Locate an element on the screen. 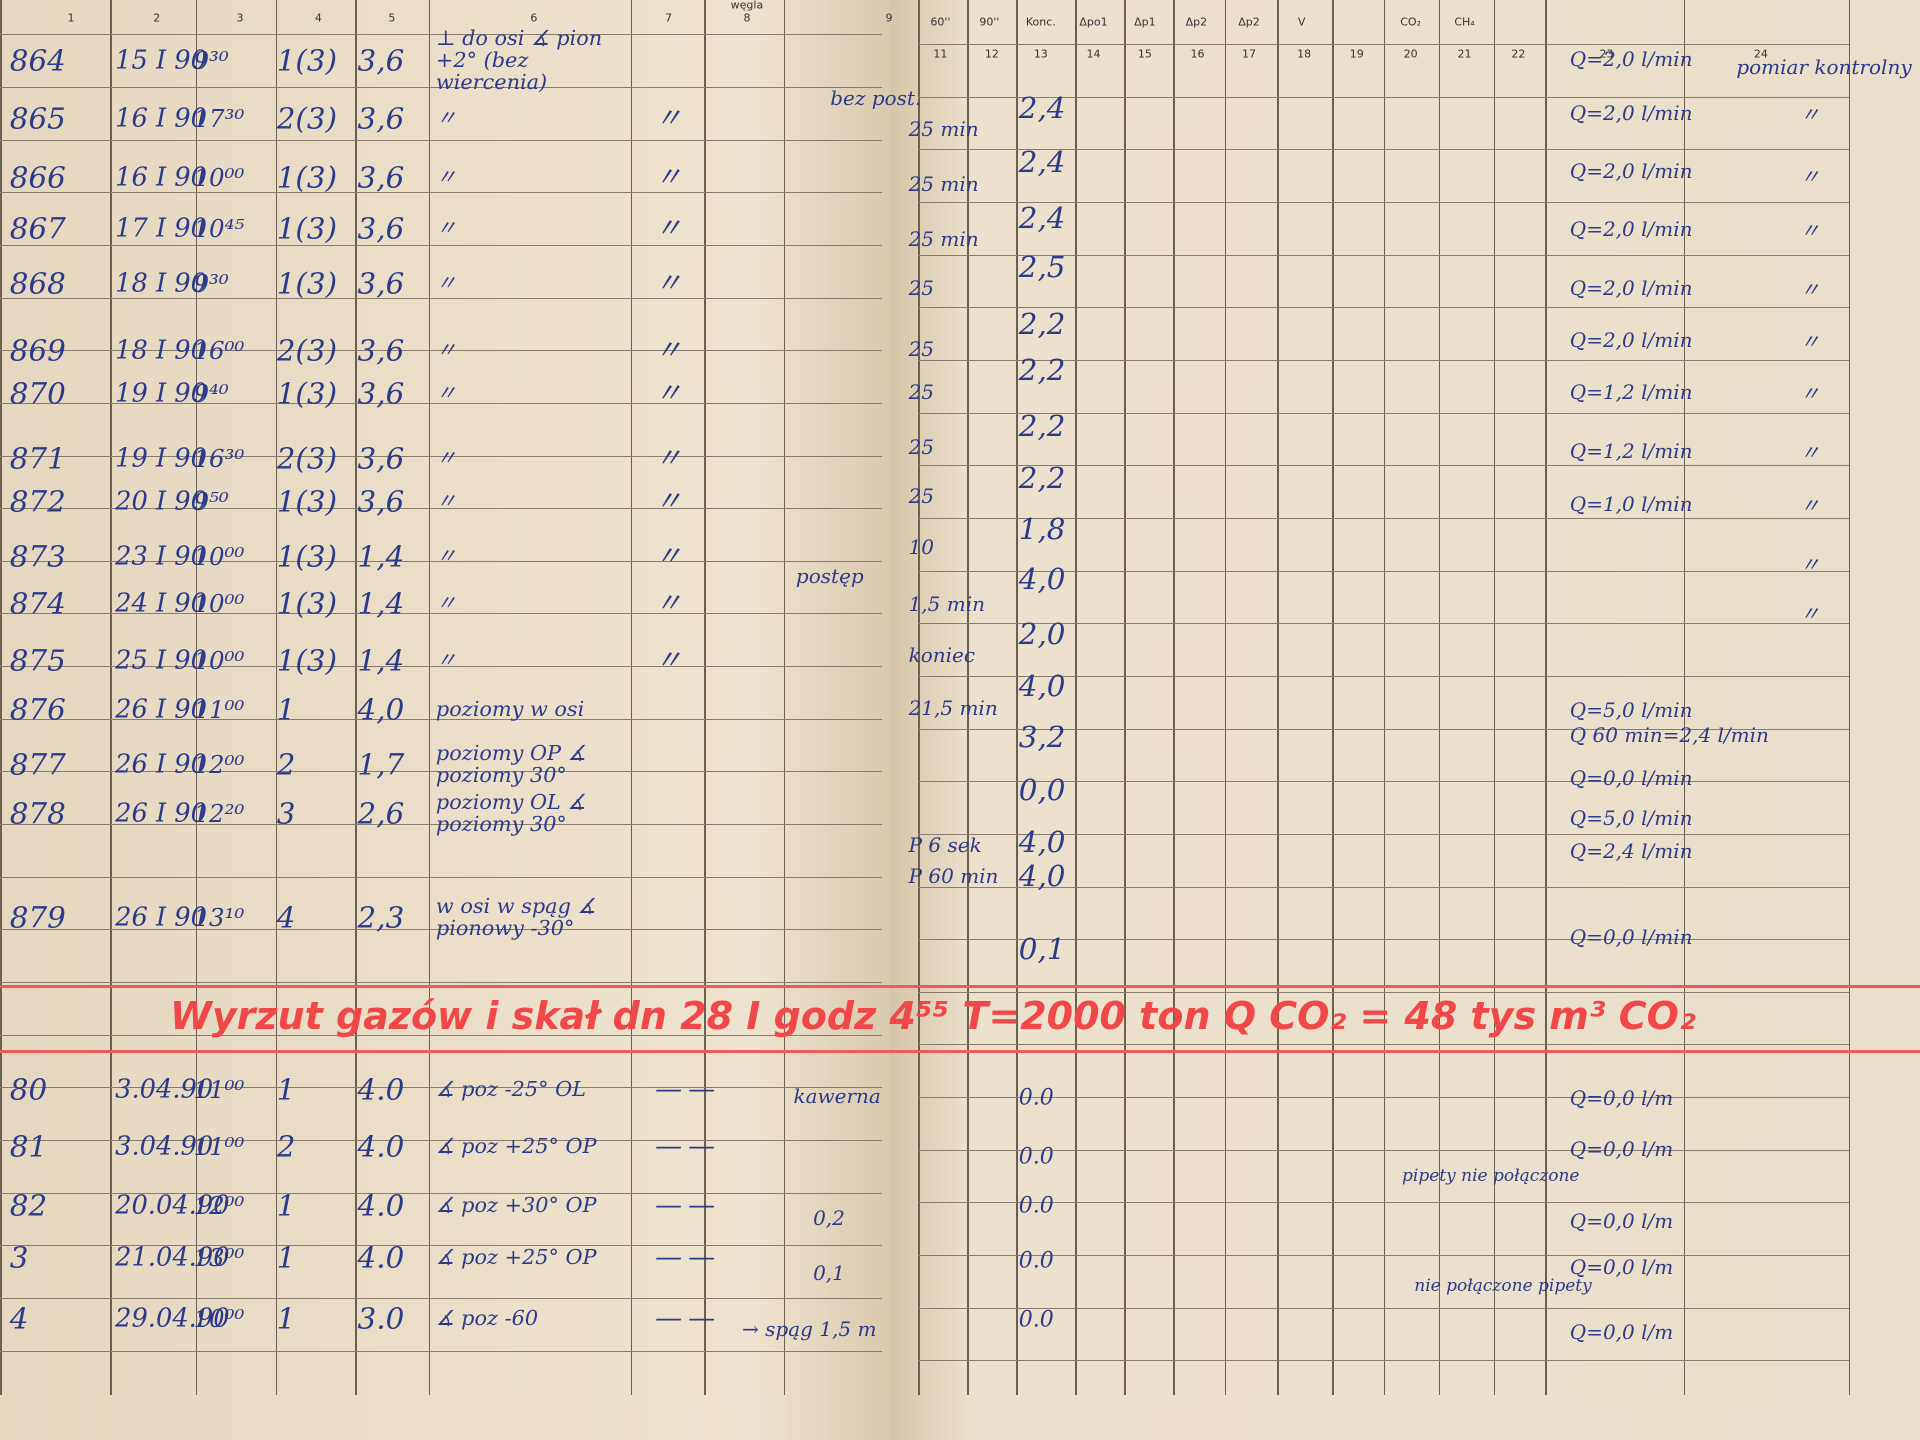 This screenshot has height=1440, width=1920. flow: Q=1,2 l/min is located at coordinates (1631, 391).